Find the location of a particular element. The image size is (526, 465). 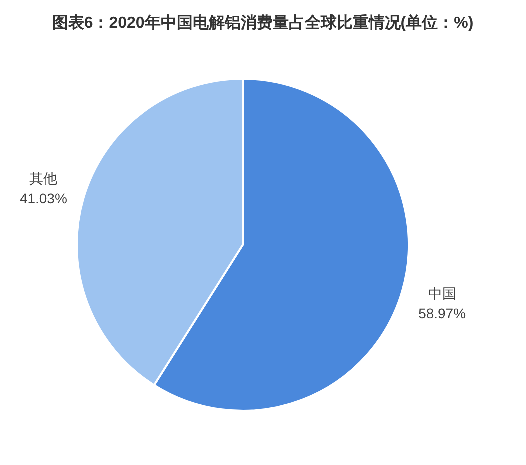

chart-title: 图表6：2020年中国电解铝消费量占全球比重情况(单位：%) is located at coordinates (263, 23).